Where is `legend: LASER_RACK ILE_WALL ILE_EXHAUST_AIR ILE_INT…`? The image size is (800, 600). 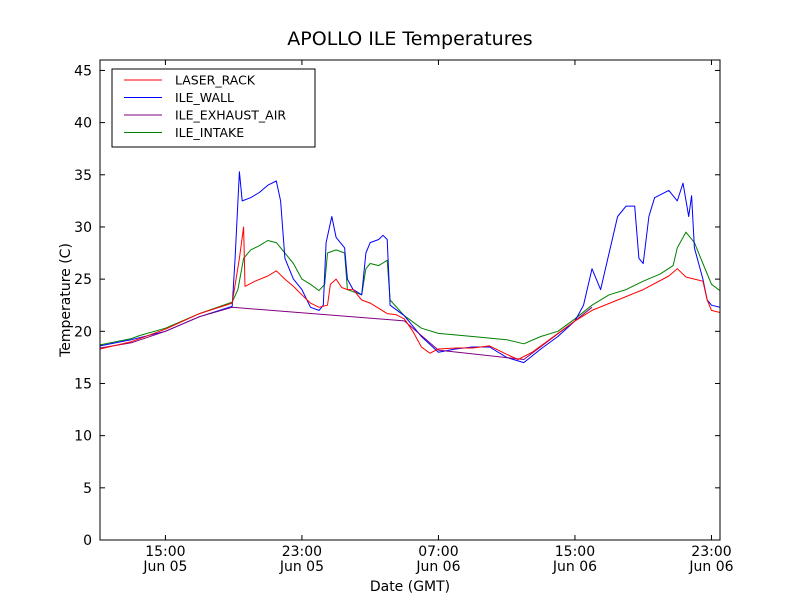 legend: LASER_RACK ILE_WALL ILE_EXHAUST_AIR ILE_INT… is located at coordinates (213, 108).